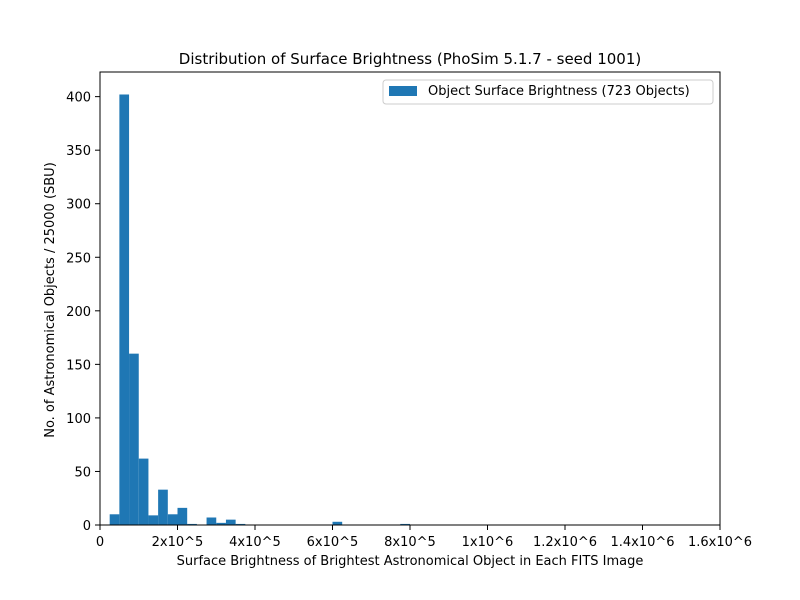 This screenshot has width=800, height=600. Describe the element at coordinates (559, 91) in the screenshot. I see `legend-label: Object Surface Brightness (723 Objects)` at that location.